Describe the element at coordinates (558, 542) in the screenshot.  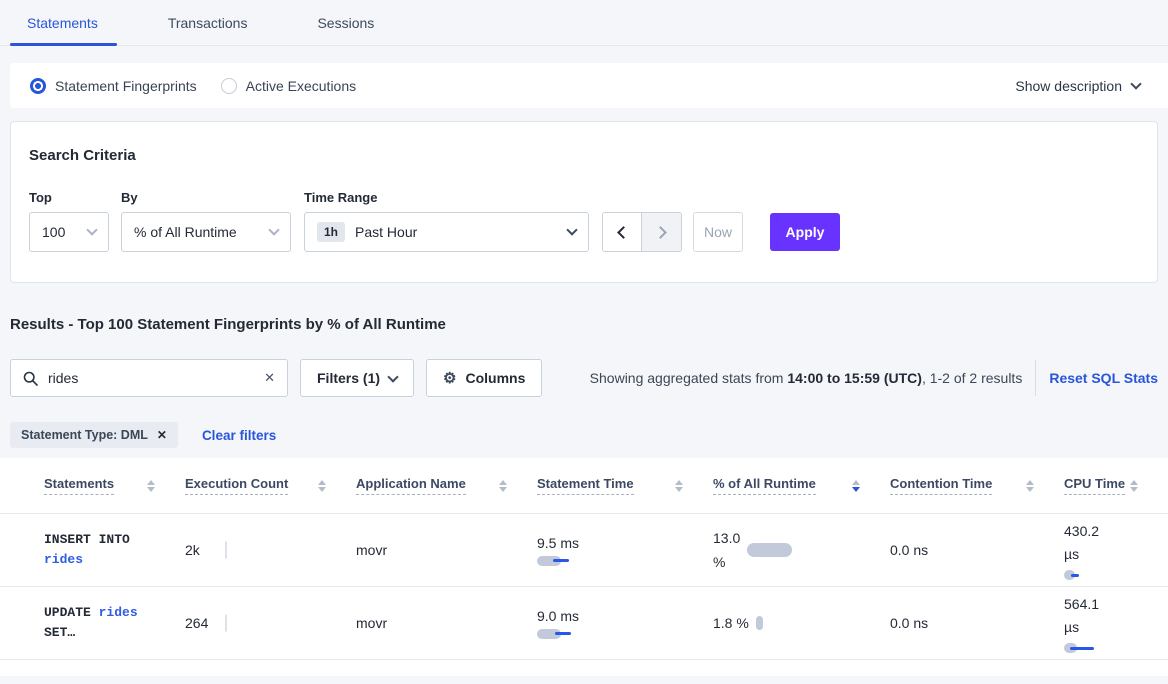
I see `statement-time-value: 9.5 ms` at that location.